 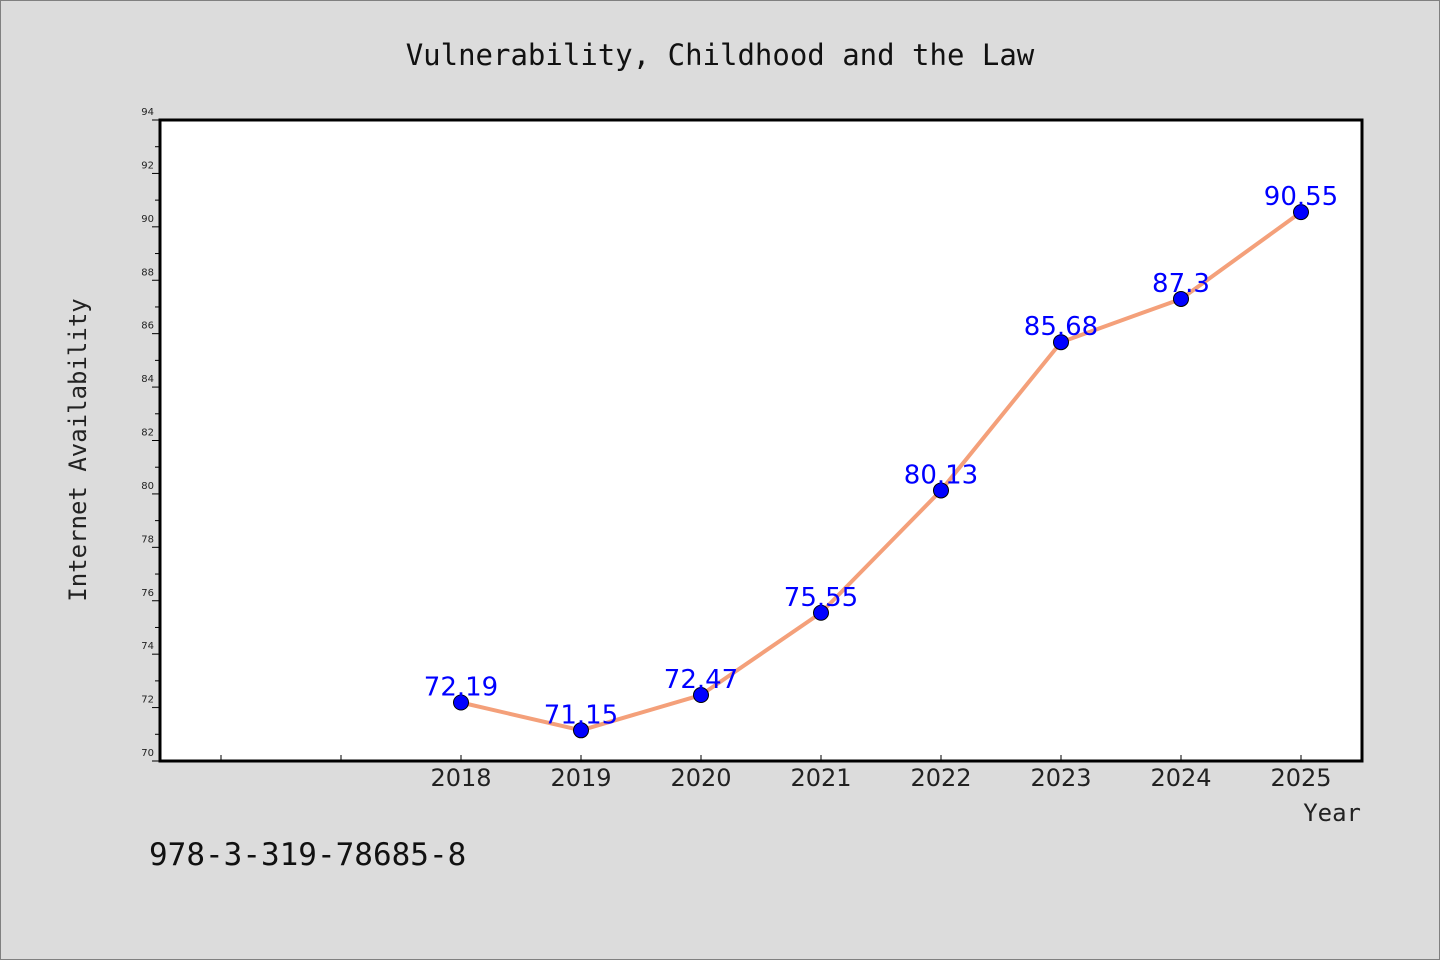 What do you see at coordinates (1300, 778) in the screenshot?
I see `x-tick-label: 2025` at bounding box center [1300, 778].